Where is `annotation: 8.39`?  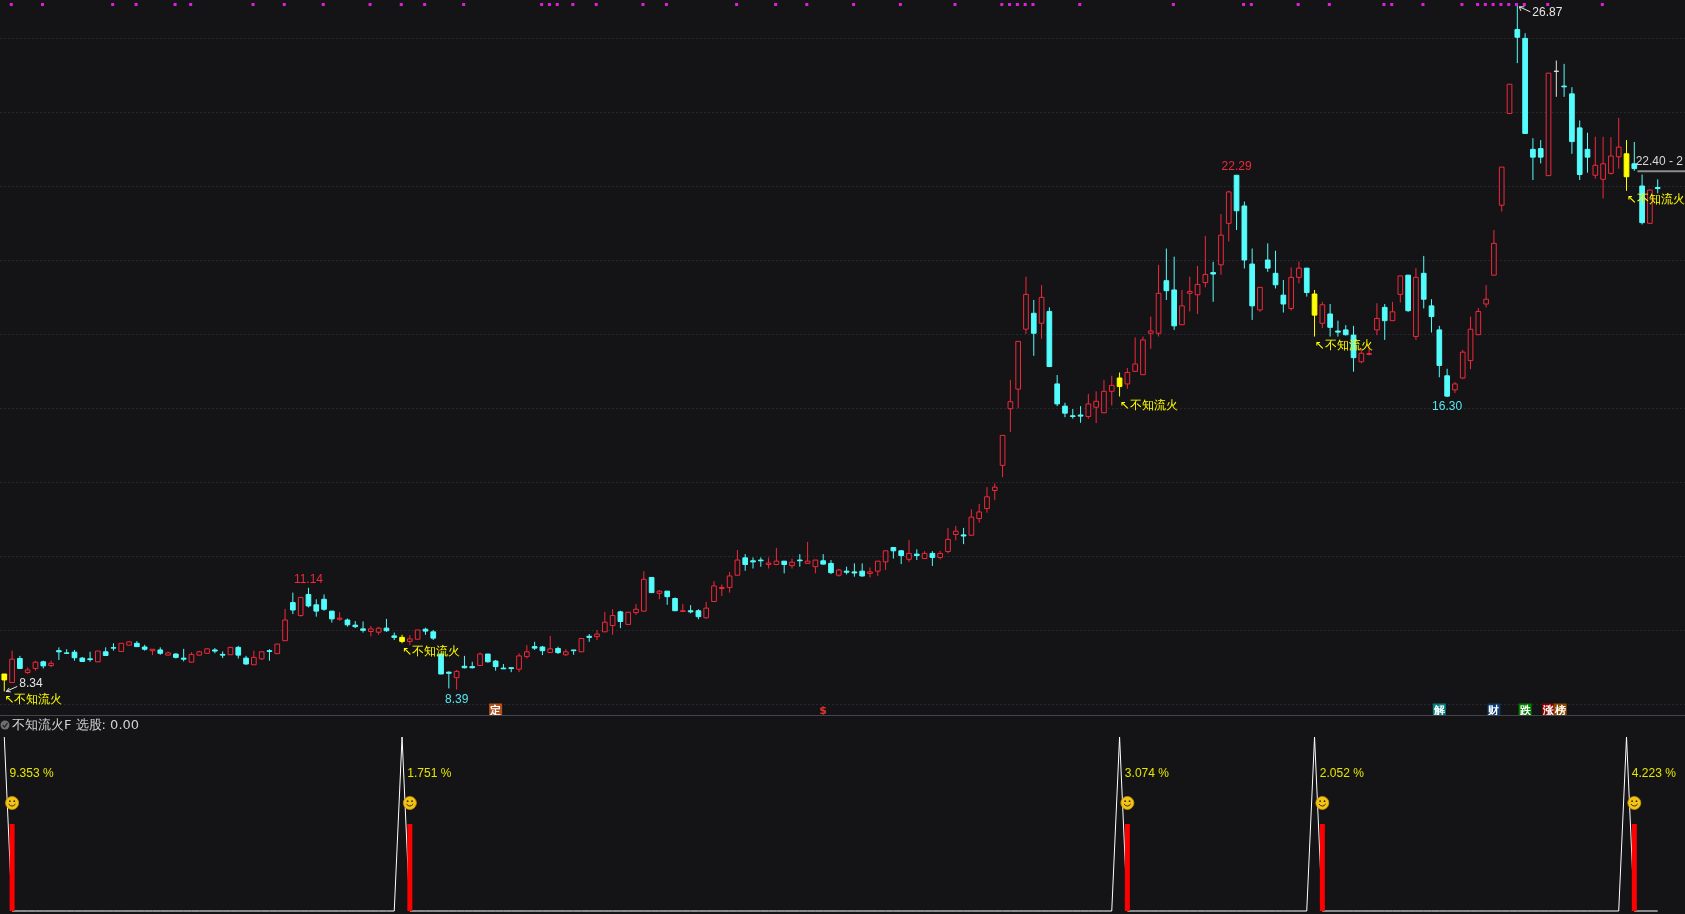 annotation: 8.39 is located at coordinates (456, 698).